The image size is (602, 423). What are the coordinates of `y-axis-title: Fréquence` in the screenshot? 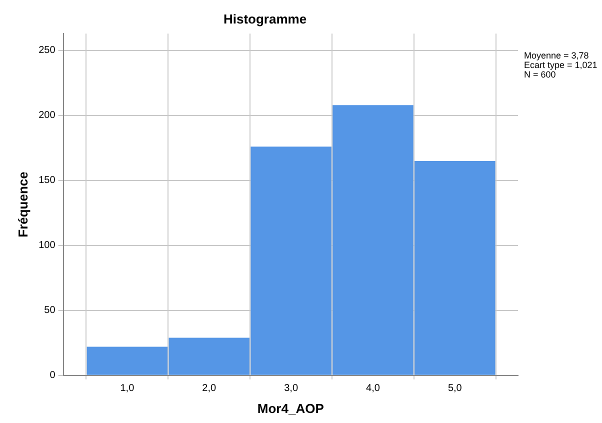 It's located at (22, 205).